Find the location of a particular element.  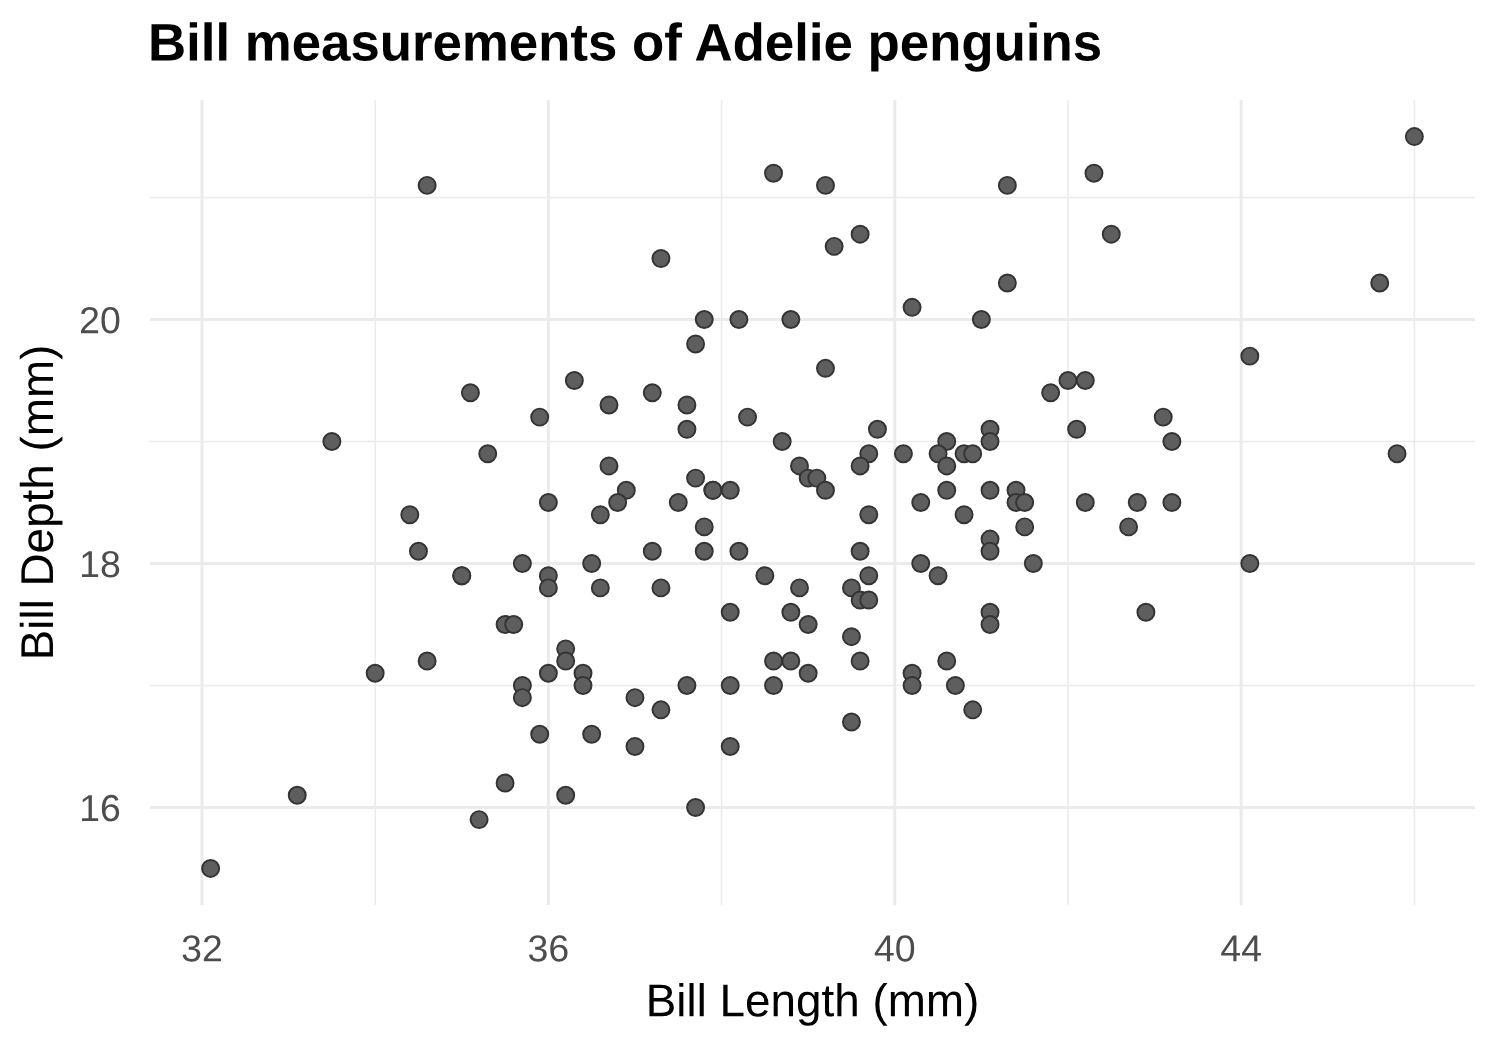

x-tick-label: 44 is located at coordinates (1241, 948).